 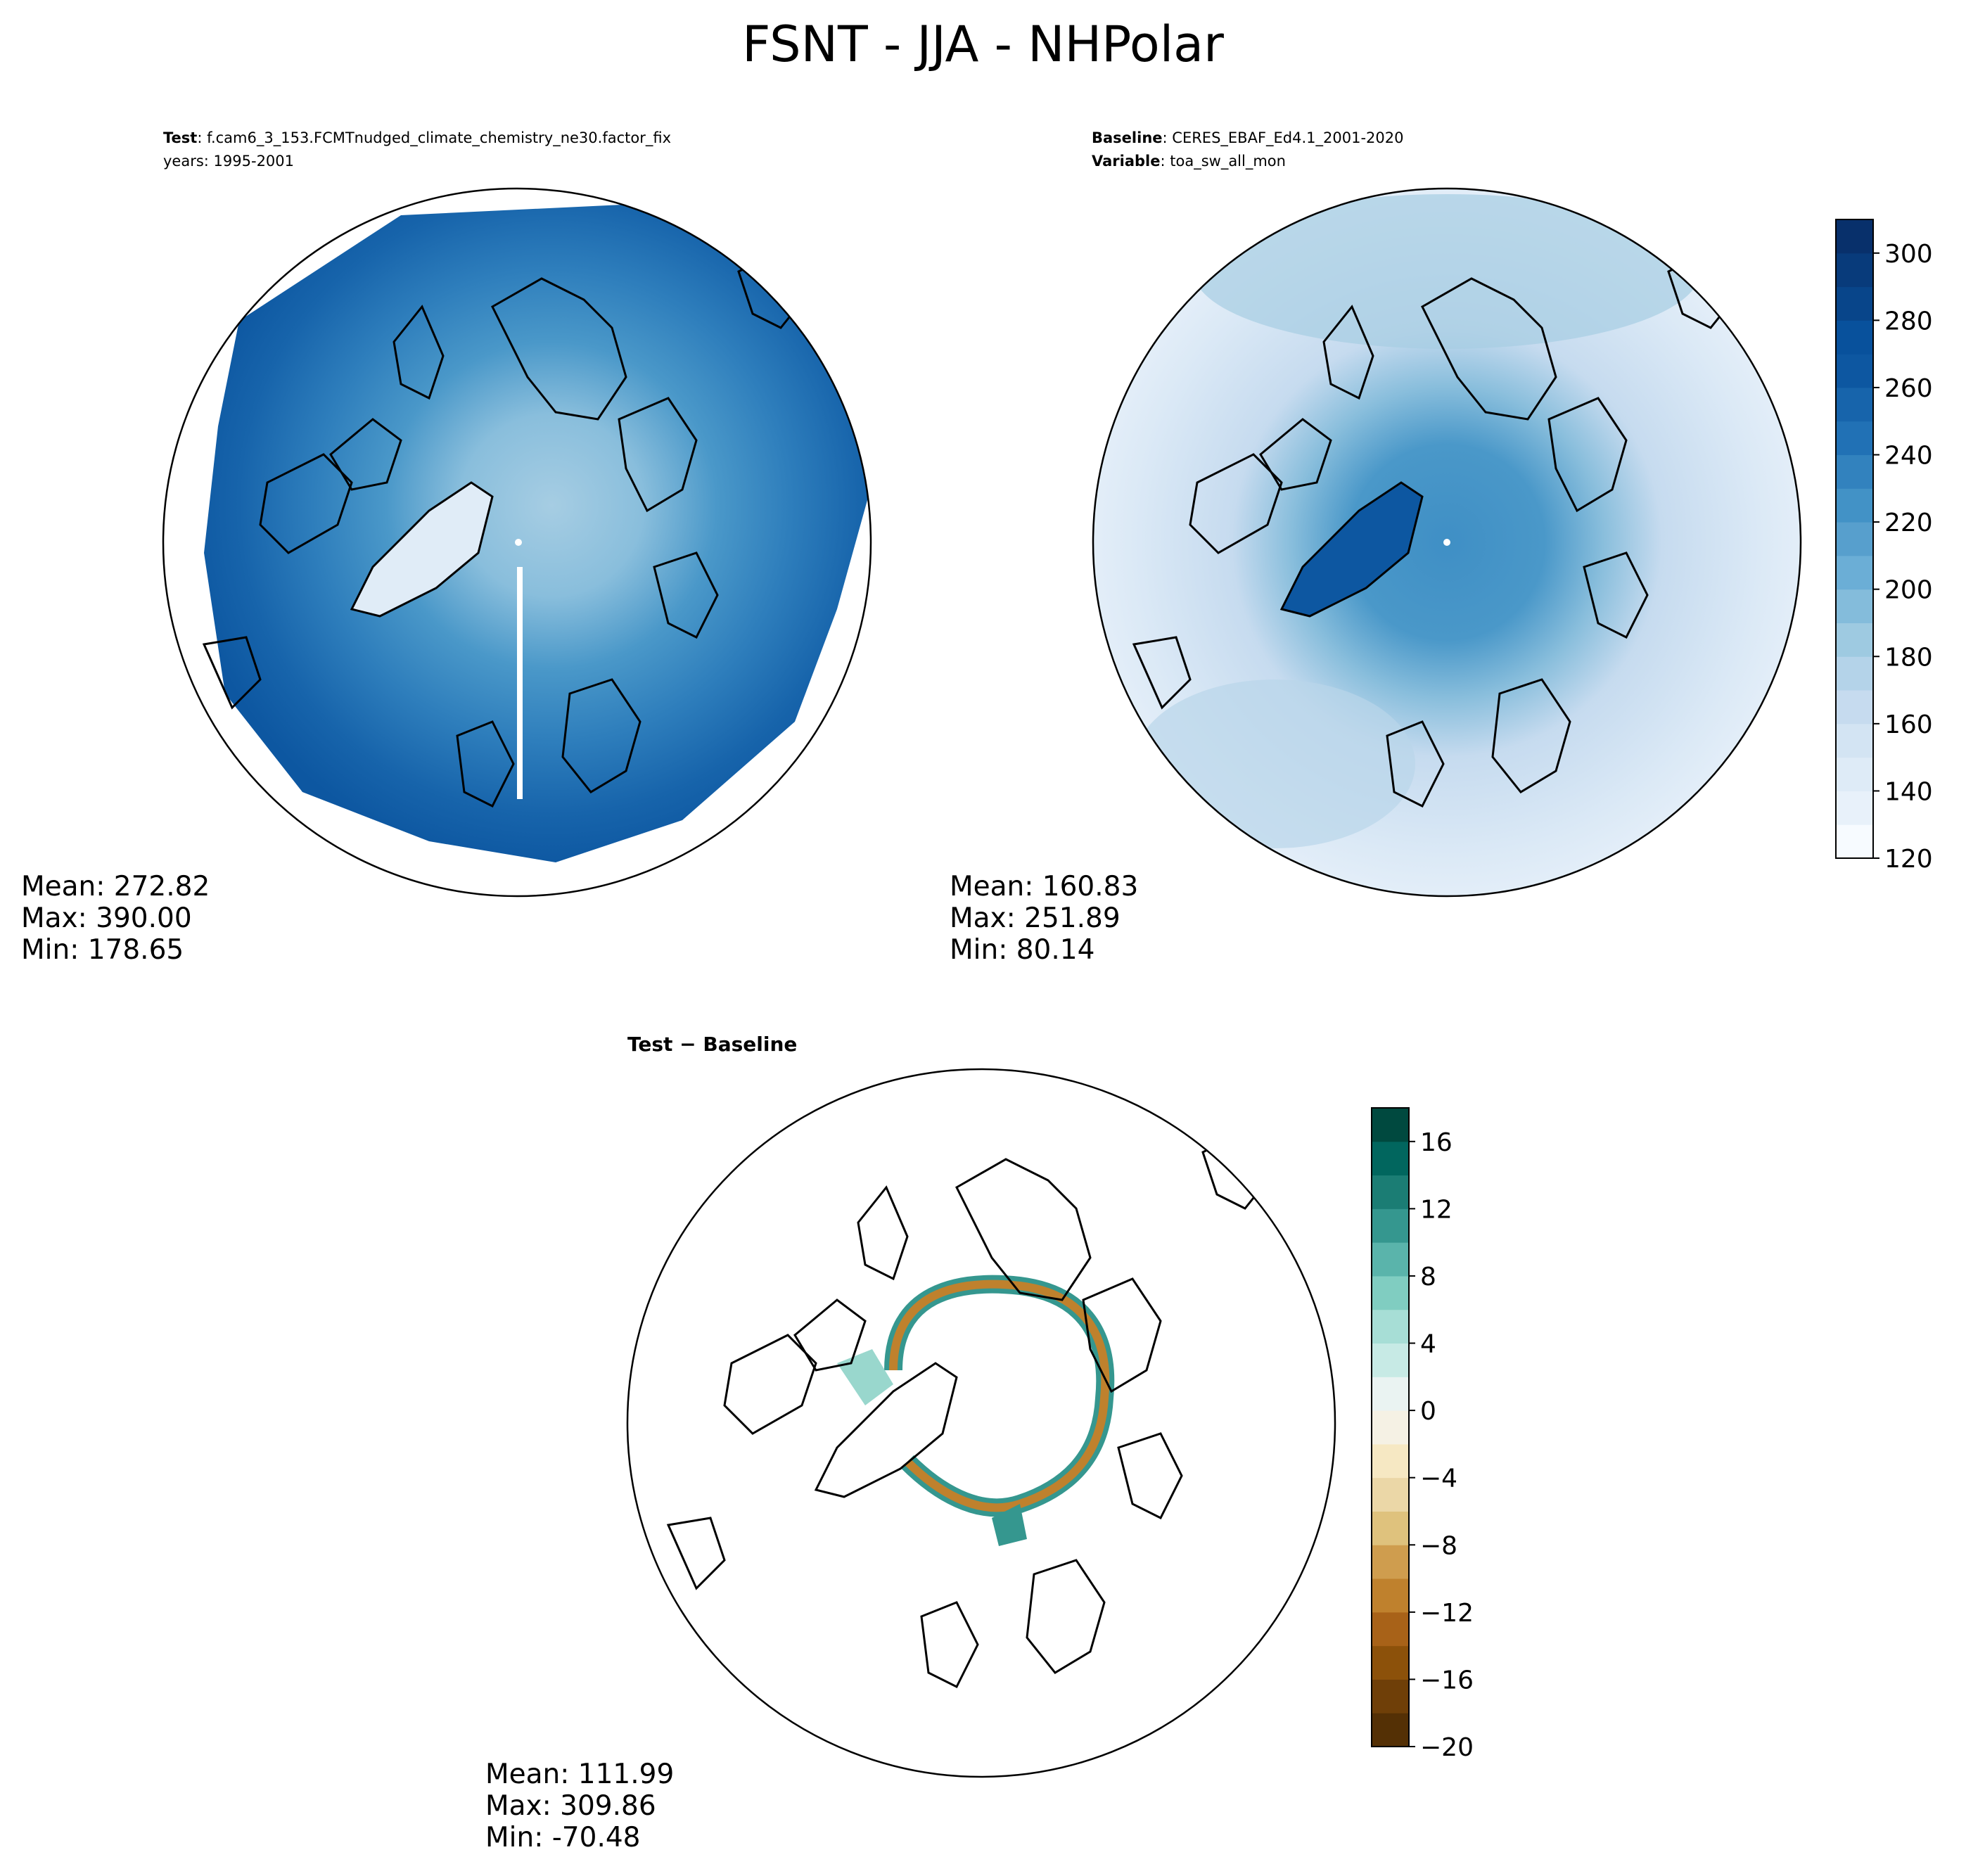 I want to click on baseline-mean: Mean: 160.83, so click(x=1044, y=887).